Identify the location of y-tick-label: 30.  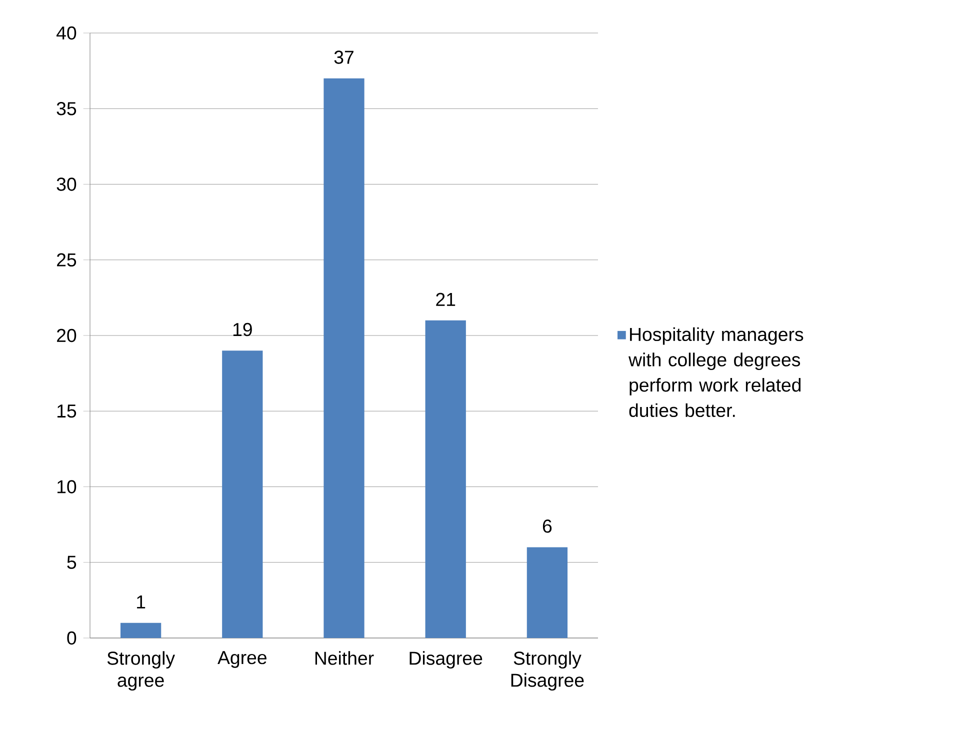
(66, 184).